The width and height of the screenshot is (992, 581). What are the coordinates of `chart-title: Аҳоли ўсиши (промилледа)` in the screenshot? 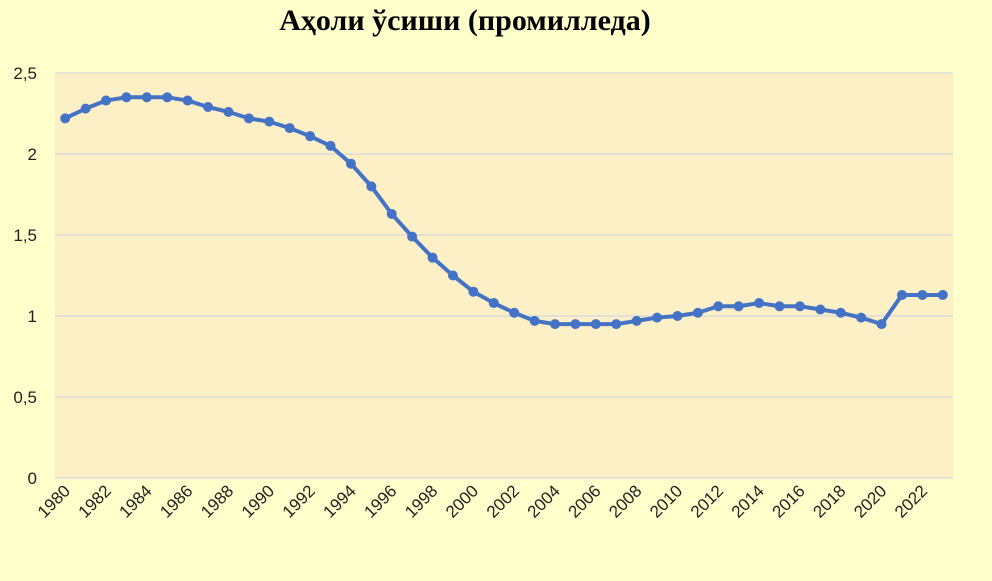 It's located at (464, 20).